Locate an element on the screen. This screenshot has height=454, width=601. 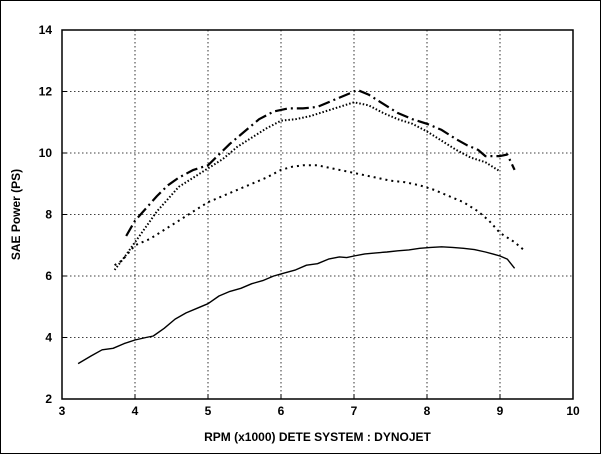
y-tick-label: 2 is located at coordinates (48, 399).